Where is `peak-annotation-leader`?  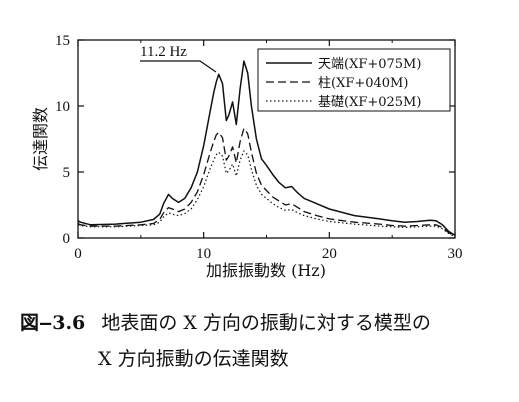 peak-annotation-leader is located at coordinates (178, 66).